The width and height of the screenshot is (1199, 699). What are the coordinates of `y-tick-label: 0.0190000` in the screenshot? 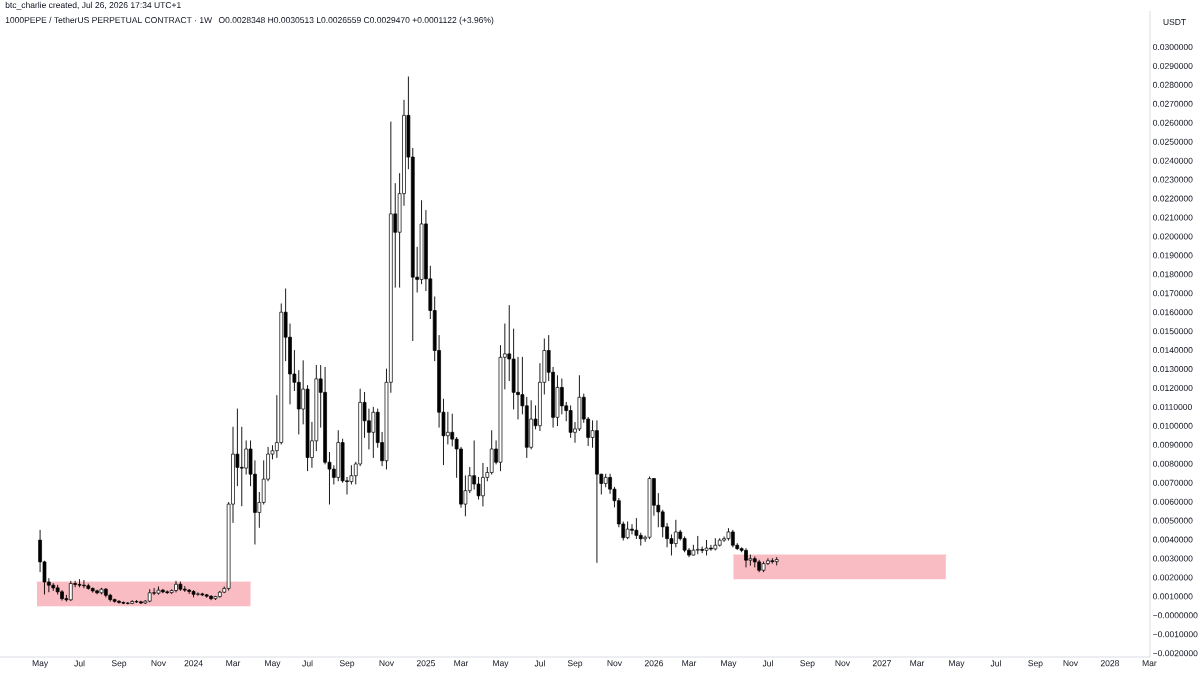 It's located at (1173, 255).